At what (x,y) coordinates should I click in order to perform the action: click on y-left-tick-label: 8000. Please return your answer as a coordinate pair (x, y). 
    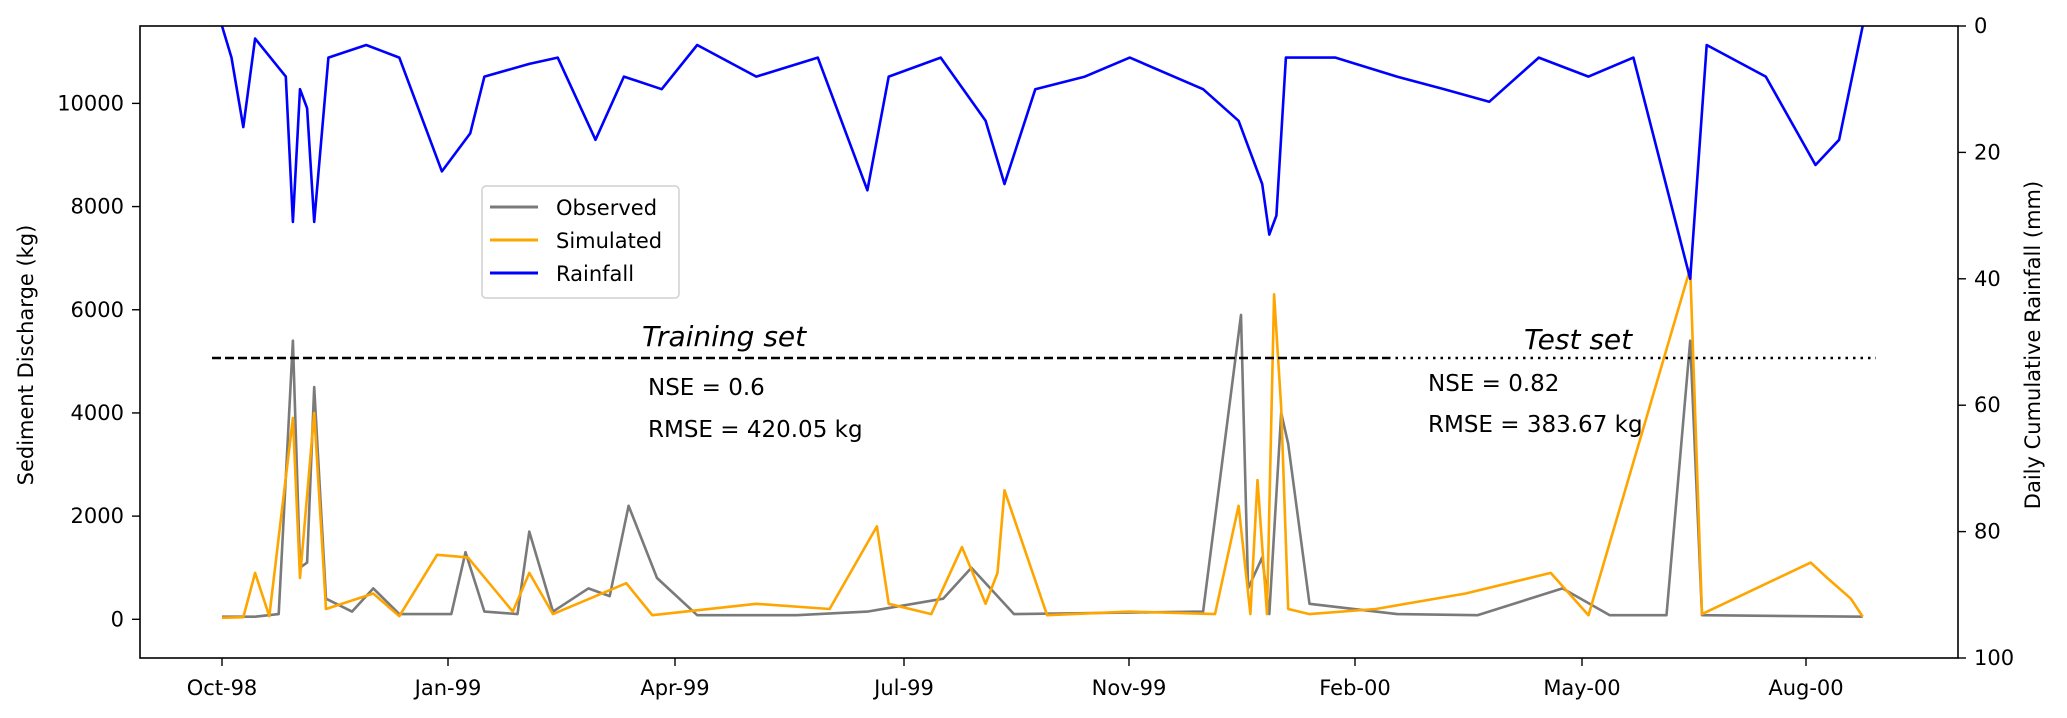
    Looking at the image, I should click on (97, 207).